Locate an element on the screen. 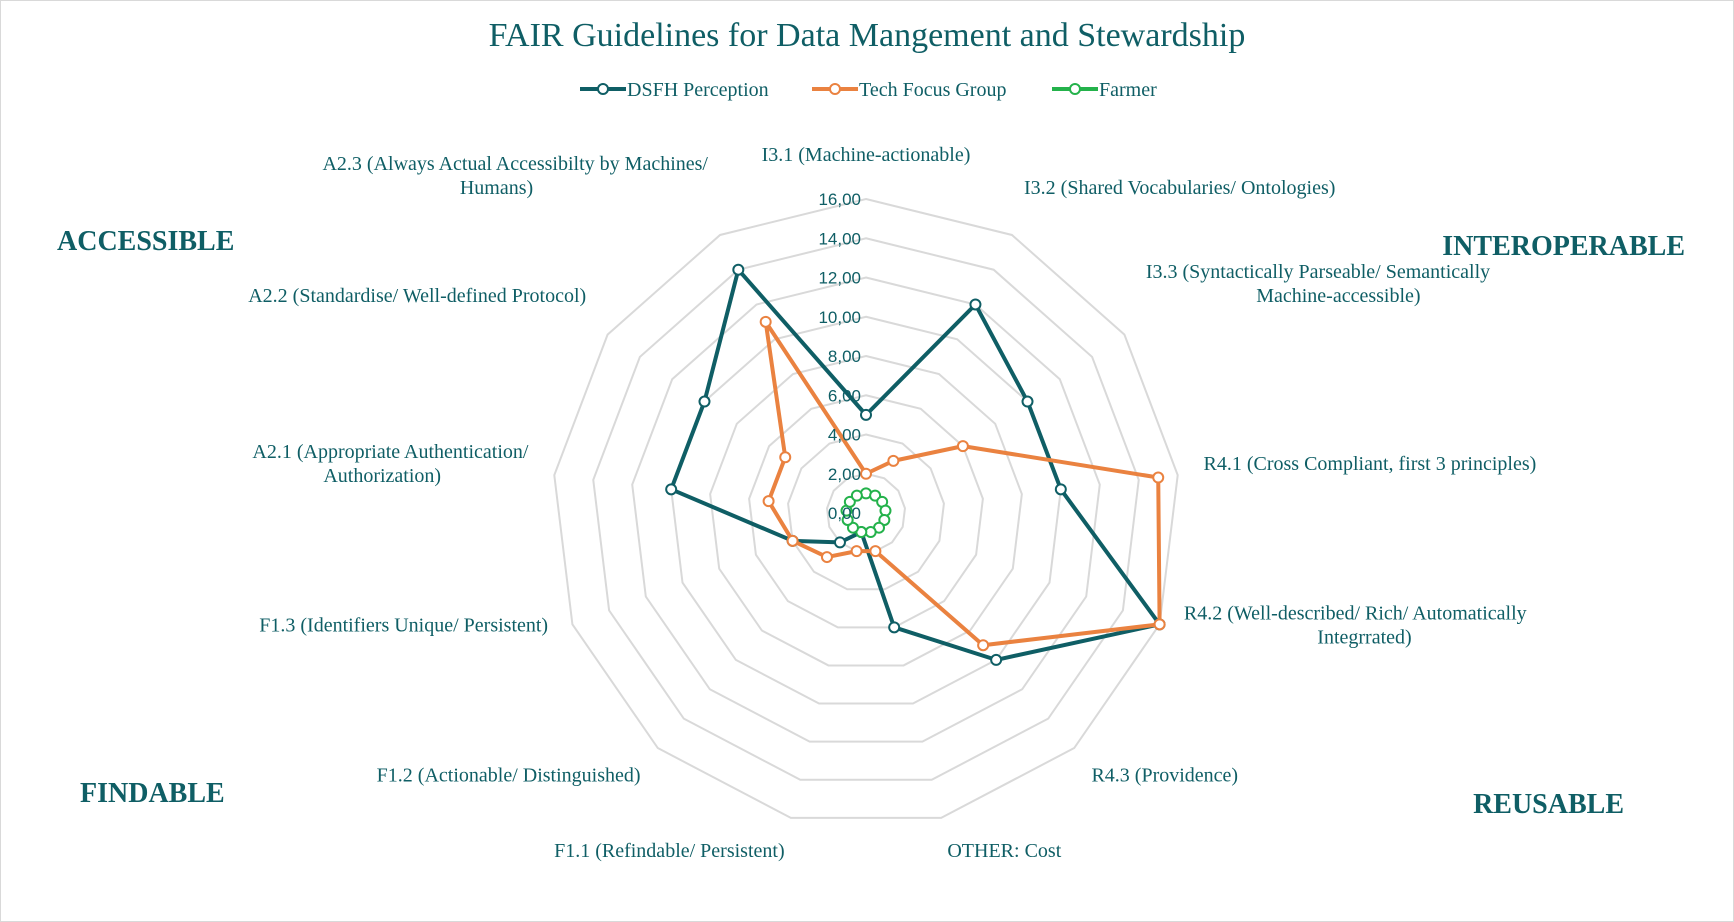 This screenshot has width=1734, height=922. series-layer is located at coordinates (915, 464).